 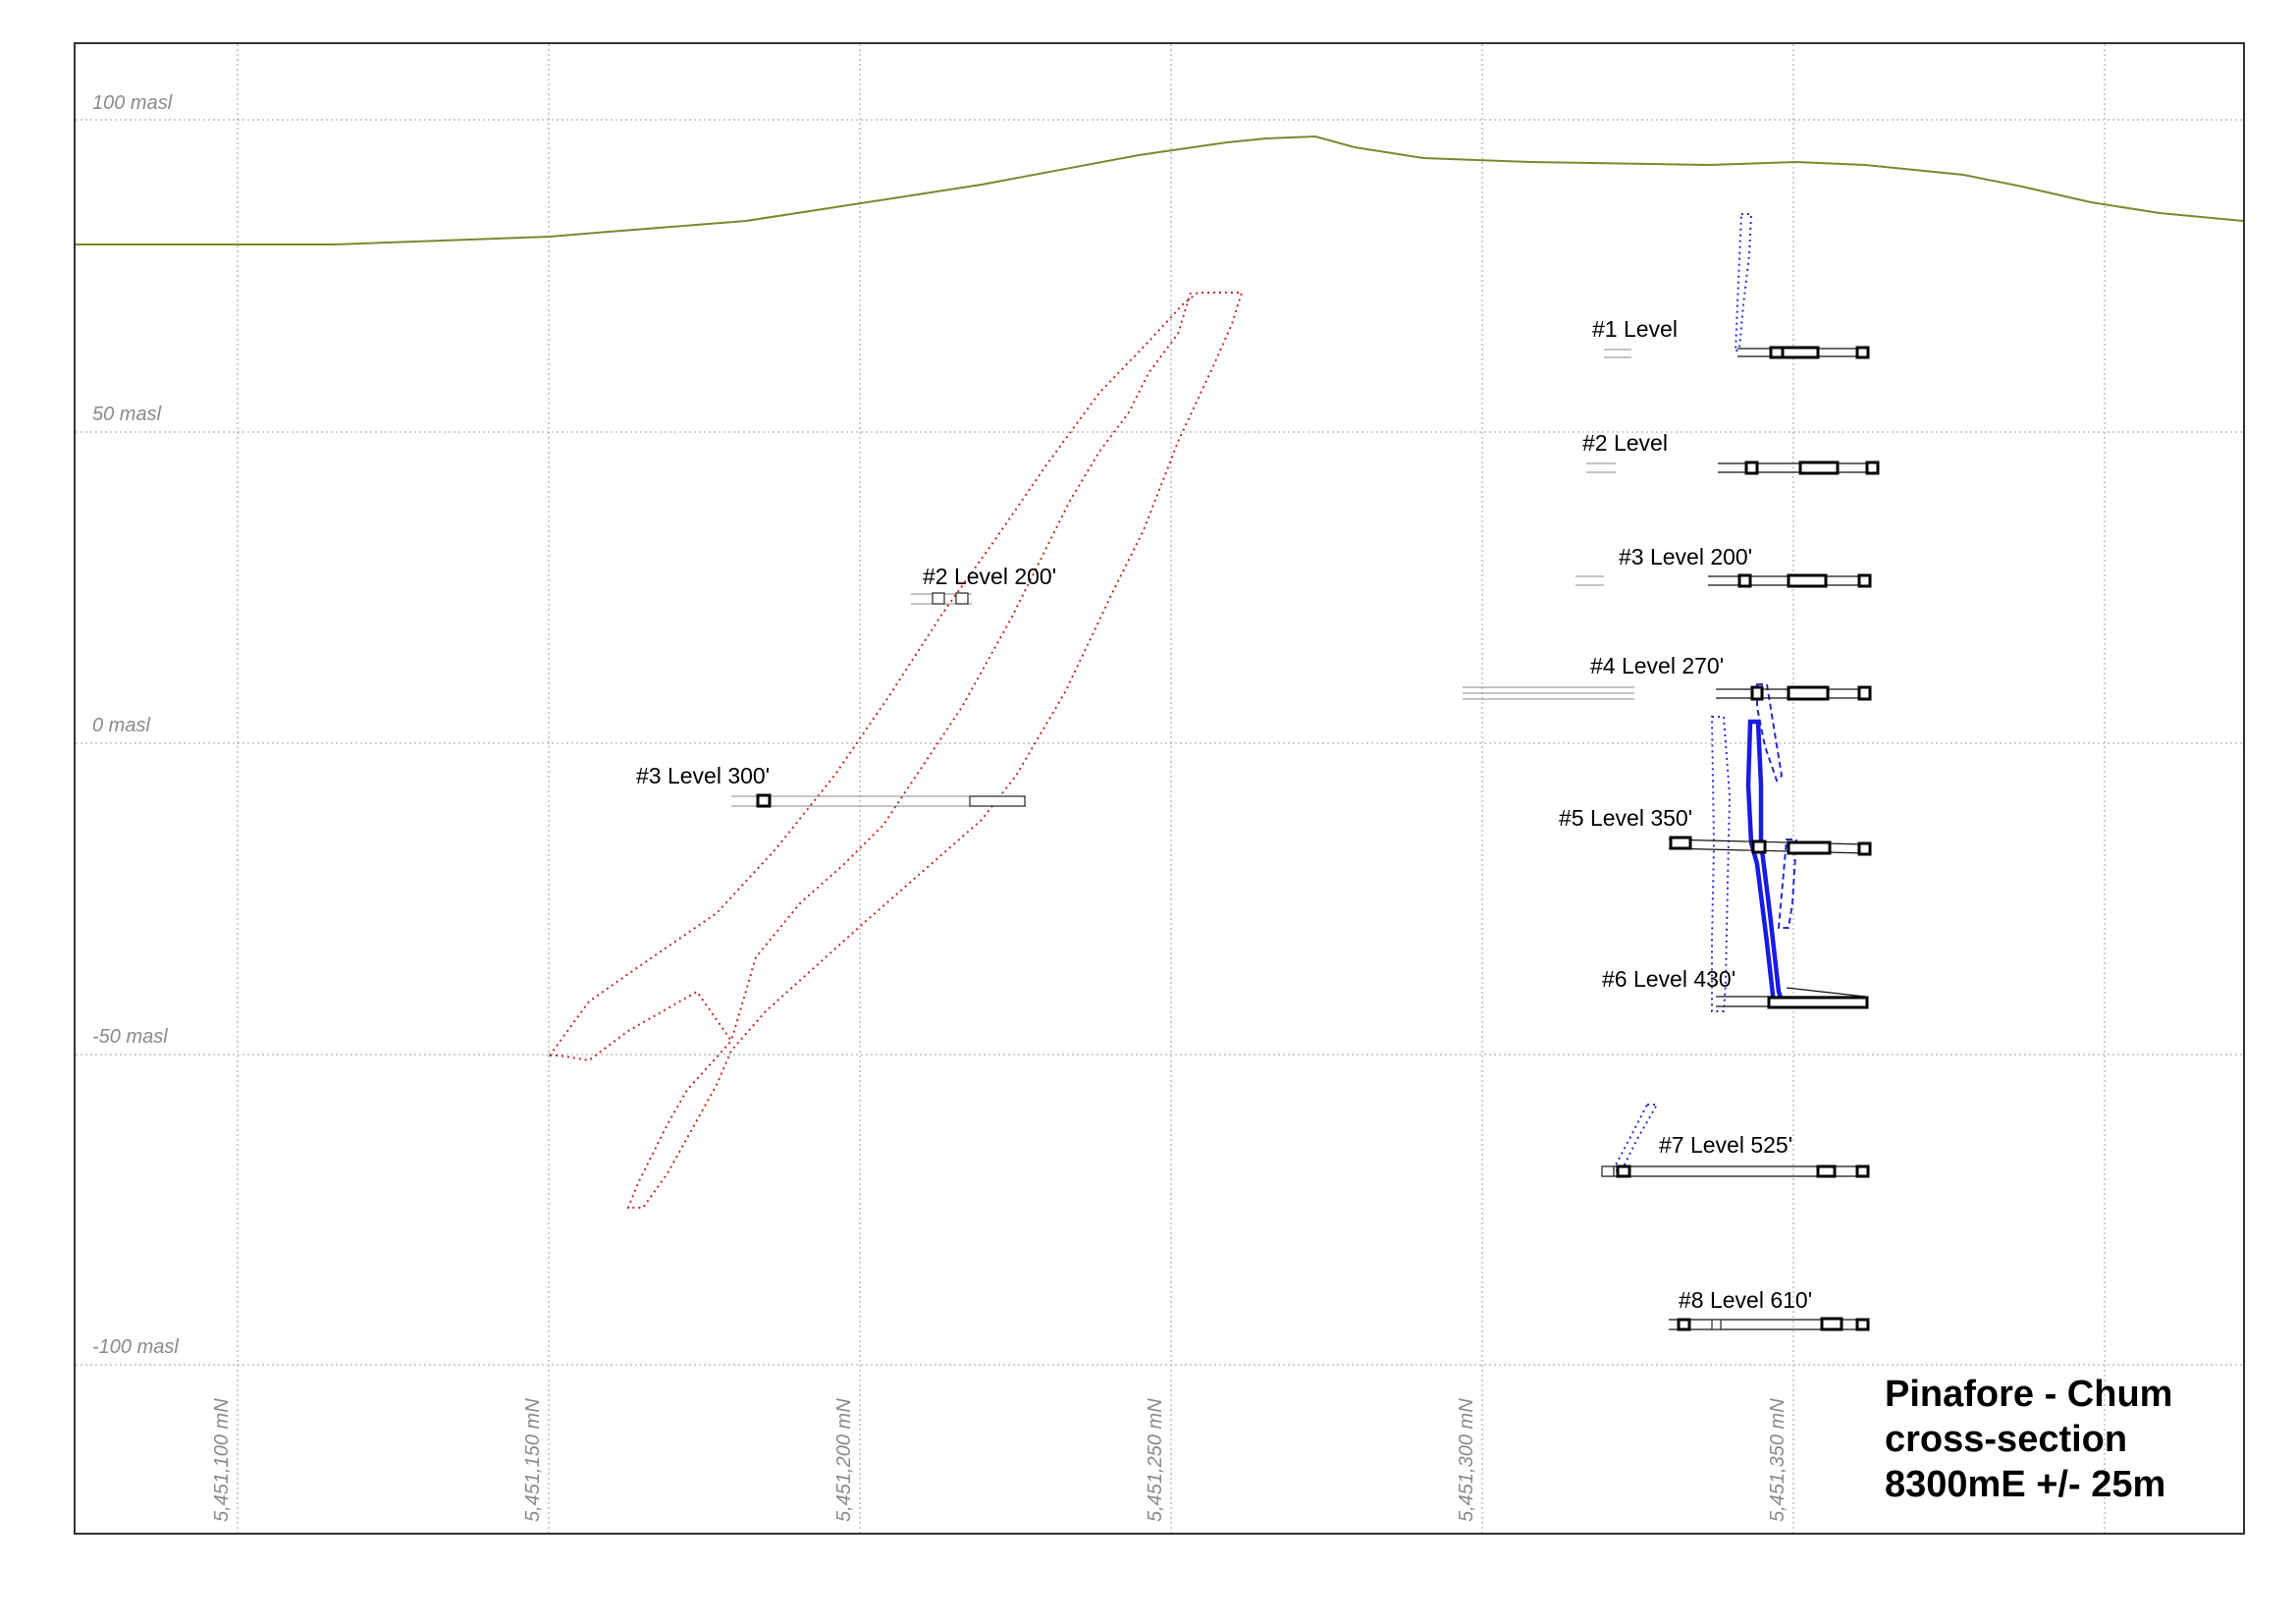 I want to click on title-line-2: cross-section, so click(x=2006, y=1439).